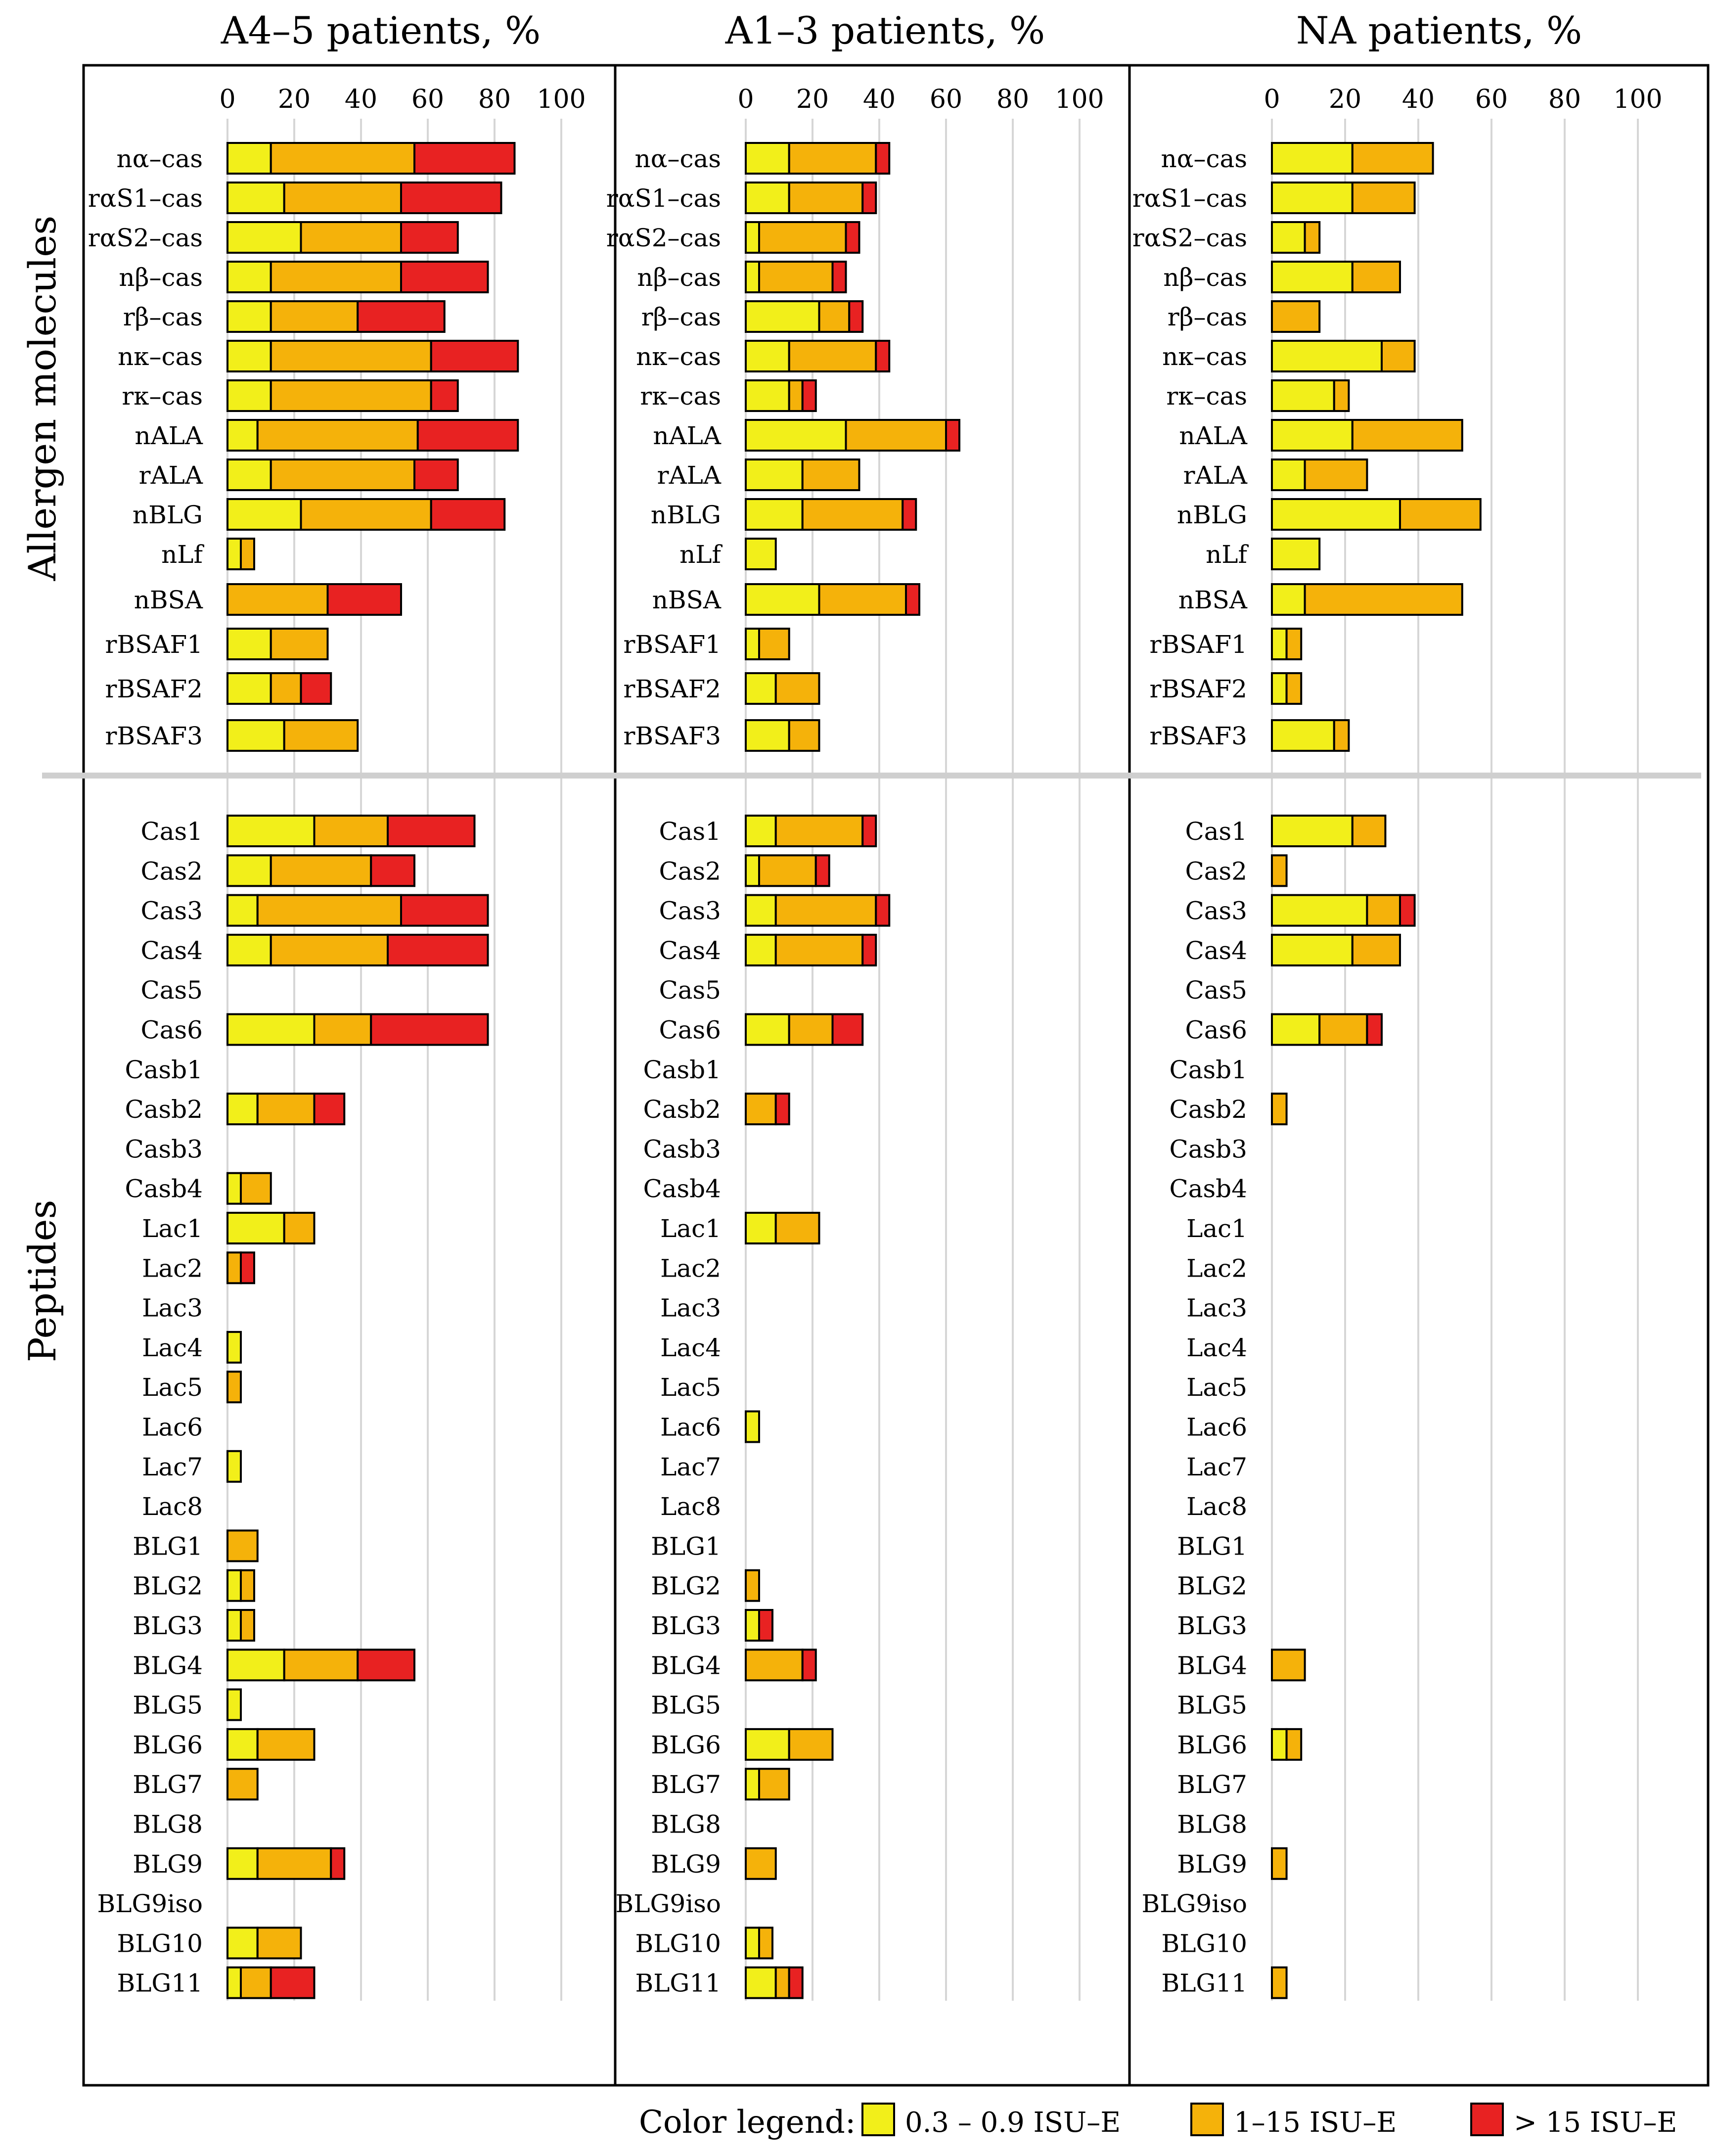 This screenshot has width=1716, height=2156. What do you see at coordinates (761, 1863) in the screenshot?
I see `bar-a13-blg9-s2` at bounding box center [761, 1863].